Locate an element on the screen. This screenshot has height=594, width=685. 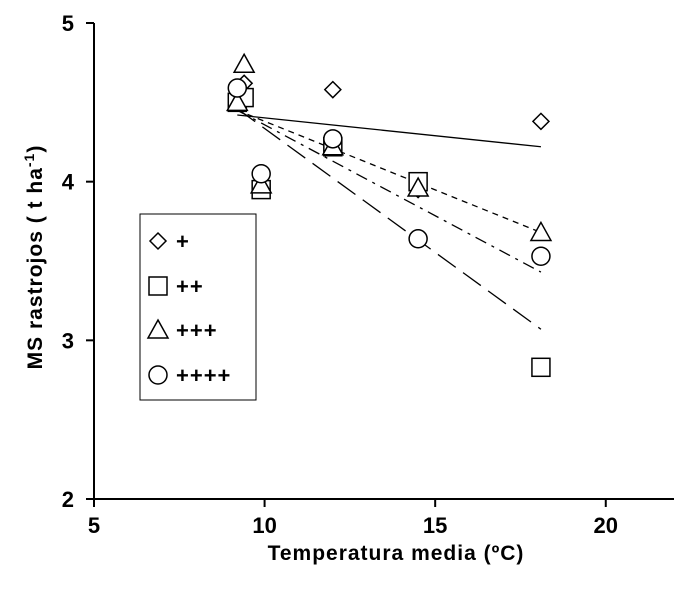
x-tick-label: 10 is located at coordinates (264, 525).